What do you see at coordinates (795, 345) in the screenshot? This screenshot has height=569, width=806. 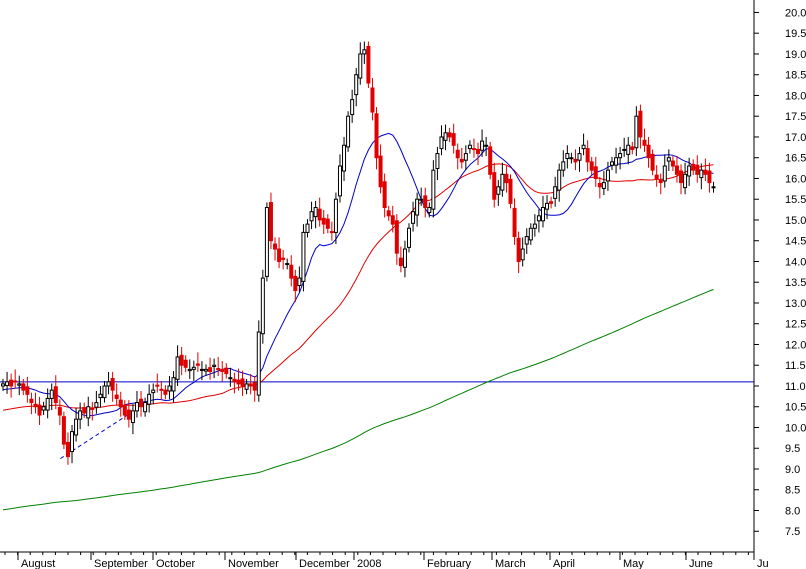 I see `y-tick-label: 12.0` at bounding box center [795, 345].